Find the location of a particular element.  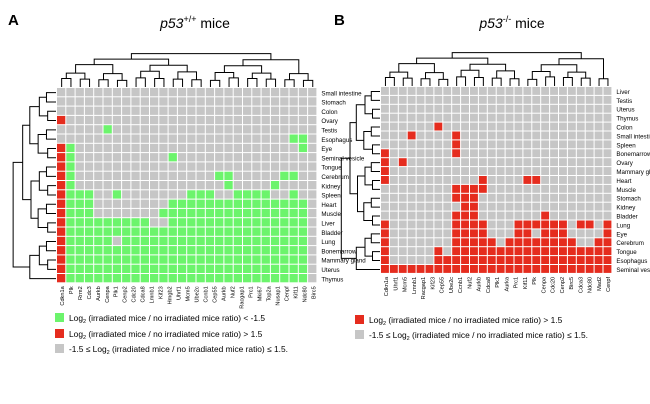

gene-label: Kif23 is located at coordinates (433, 283).